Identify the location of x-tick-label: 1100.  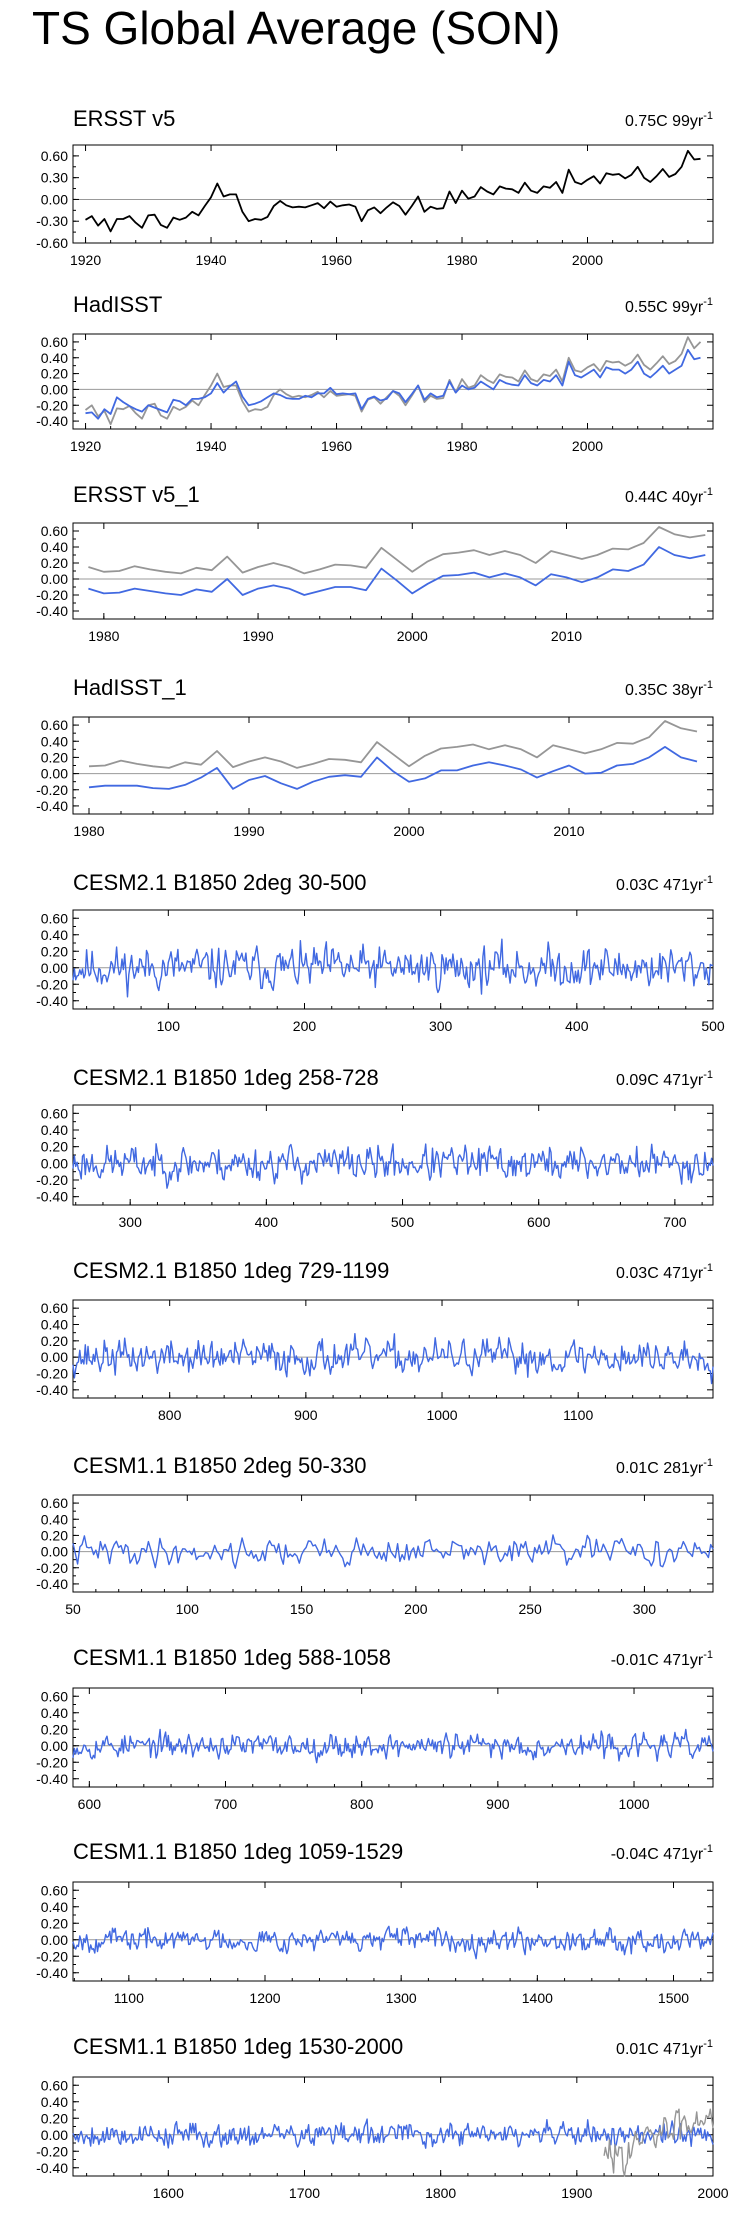
(578, 1415).